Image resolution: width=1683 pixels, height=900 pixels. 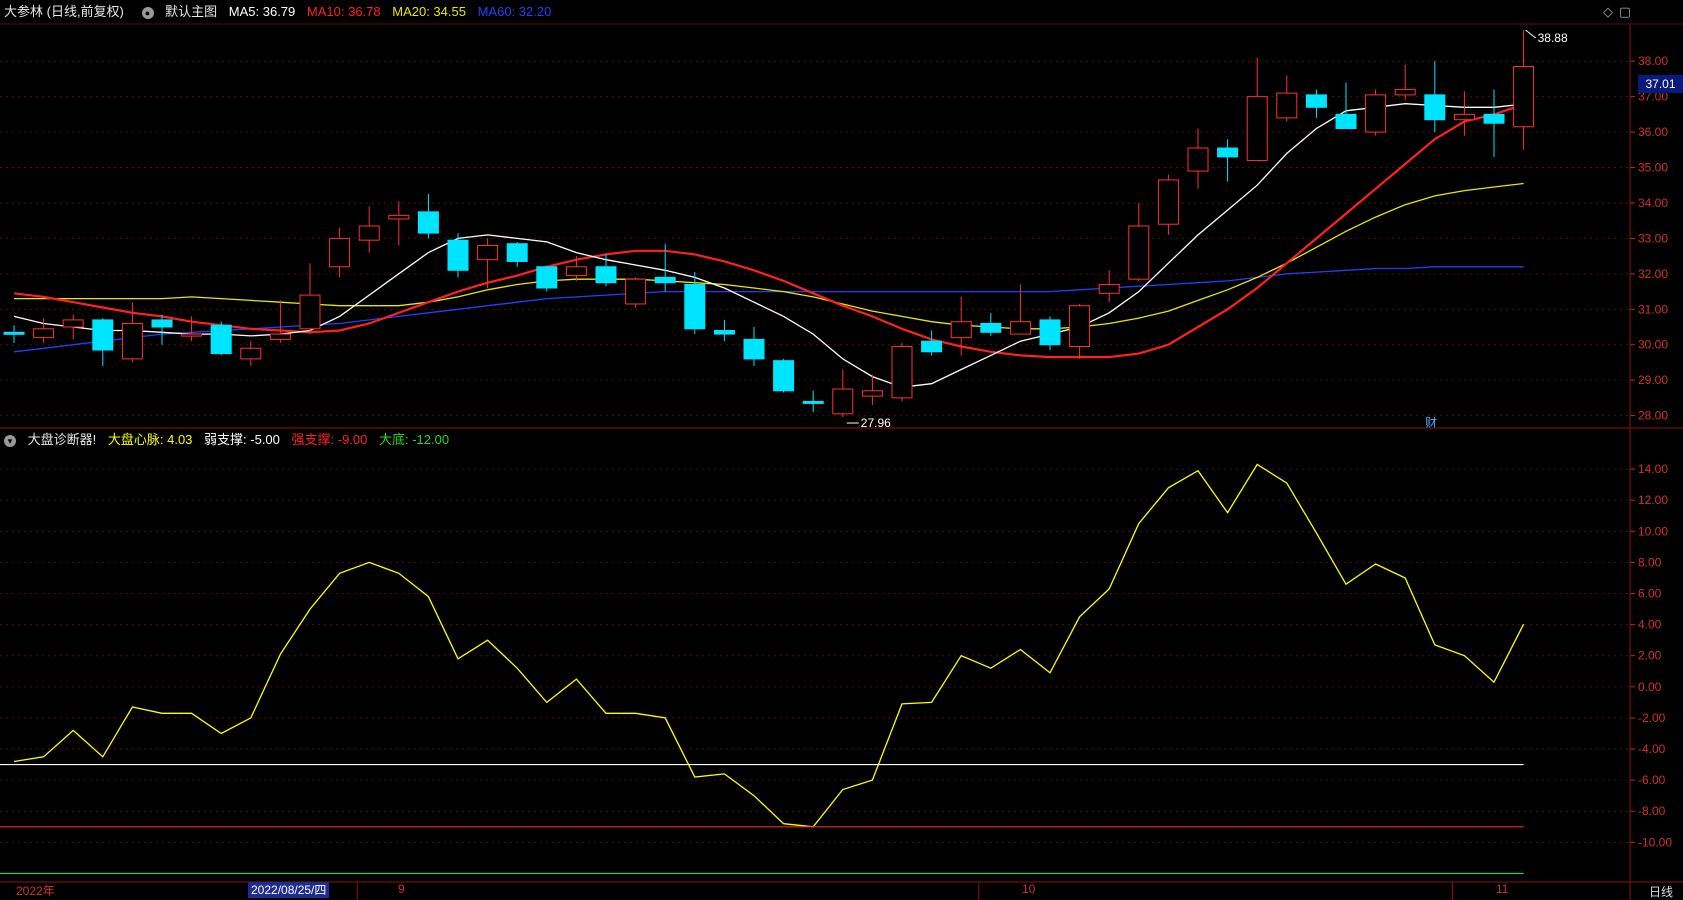 I want to click on template-label: 默认主图, so click(x=191, y=11).